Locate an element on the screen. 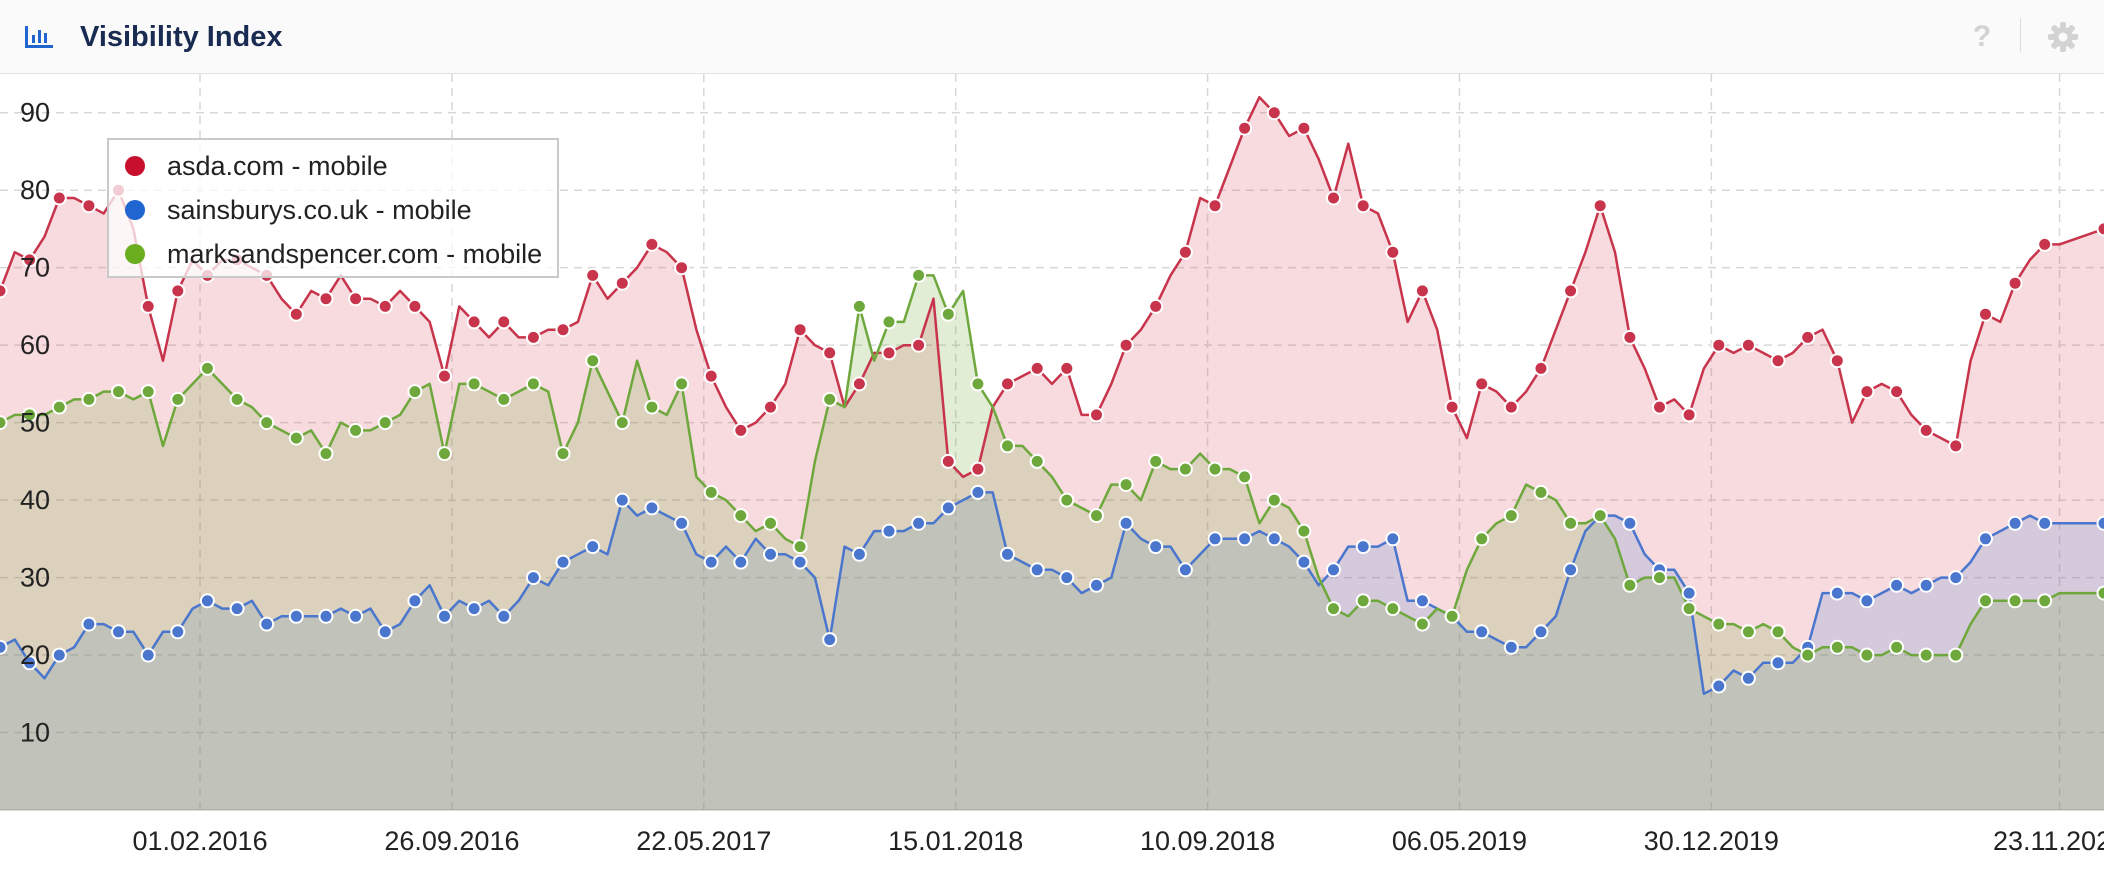 This screenshot has width=2104, height=876. legend-item-sainsburys: sainsburys.co.uk - mobile is located at coordinates (337, 210).